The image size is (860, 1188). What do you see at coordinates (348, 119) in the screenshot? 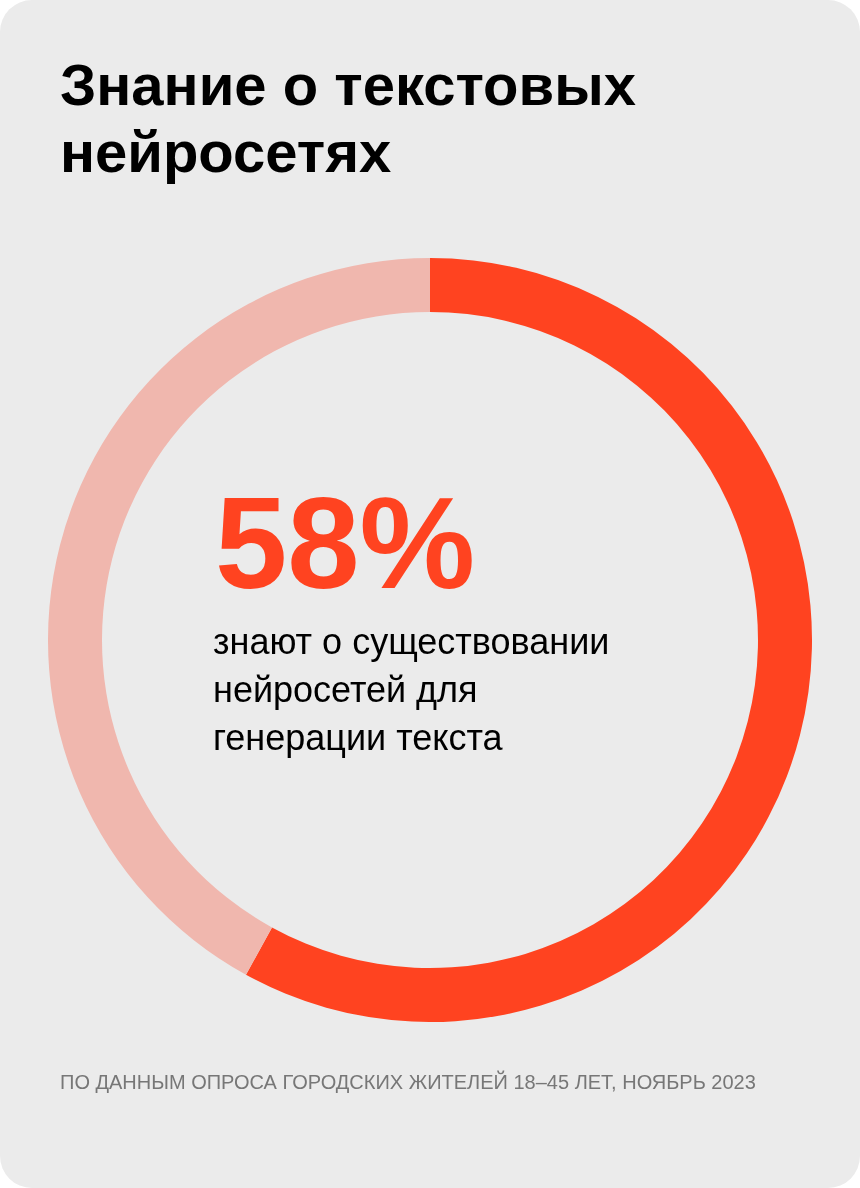
I see `chart-title: Знание о текстовых нейросетях` at bounding box center [348, 119].